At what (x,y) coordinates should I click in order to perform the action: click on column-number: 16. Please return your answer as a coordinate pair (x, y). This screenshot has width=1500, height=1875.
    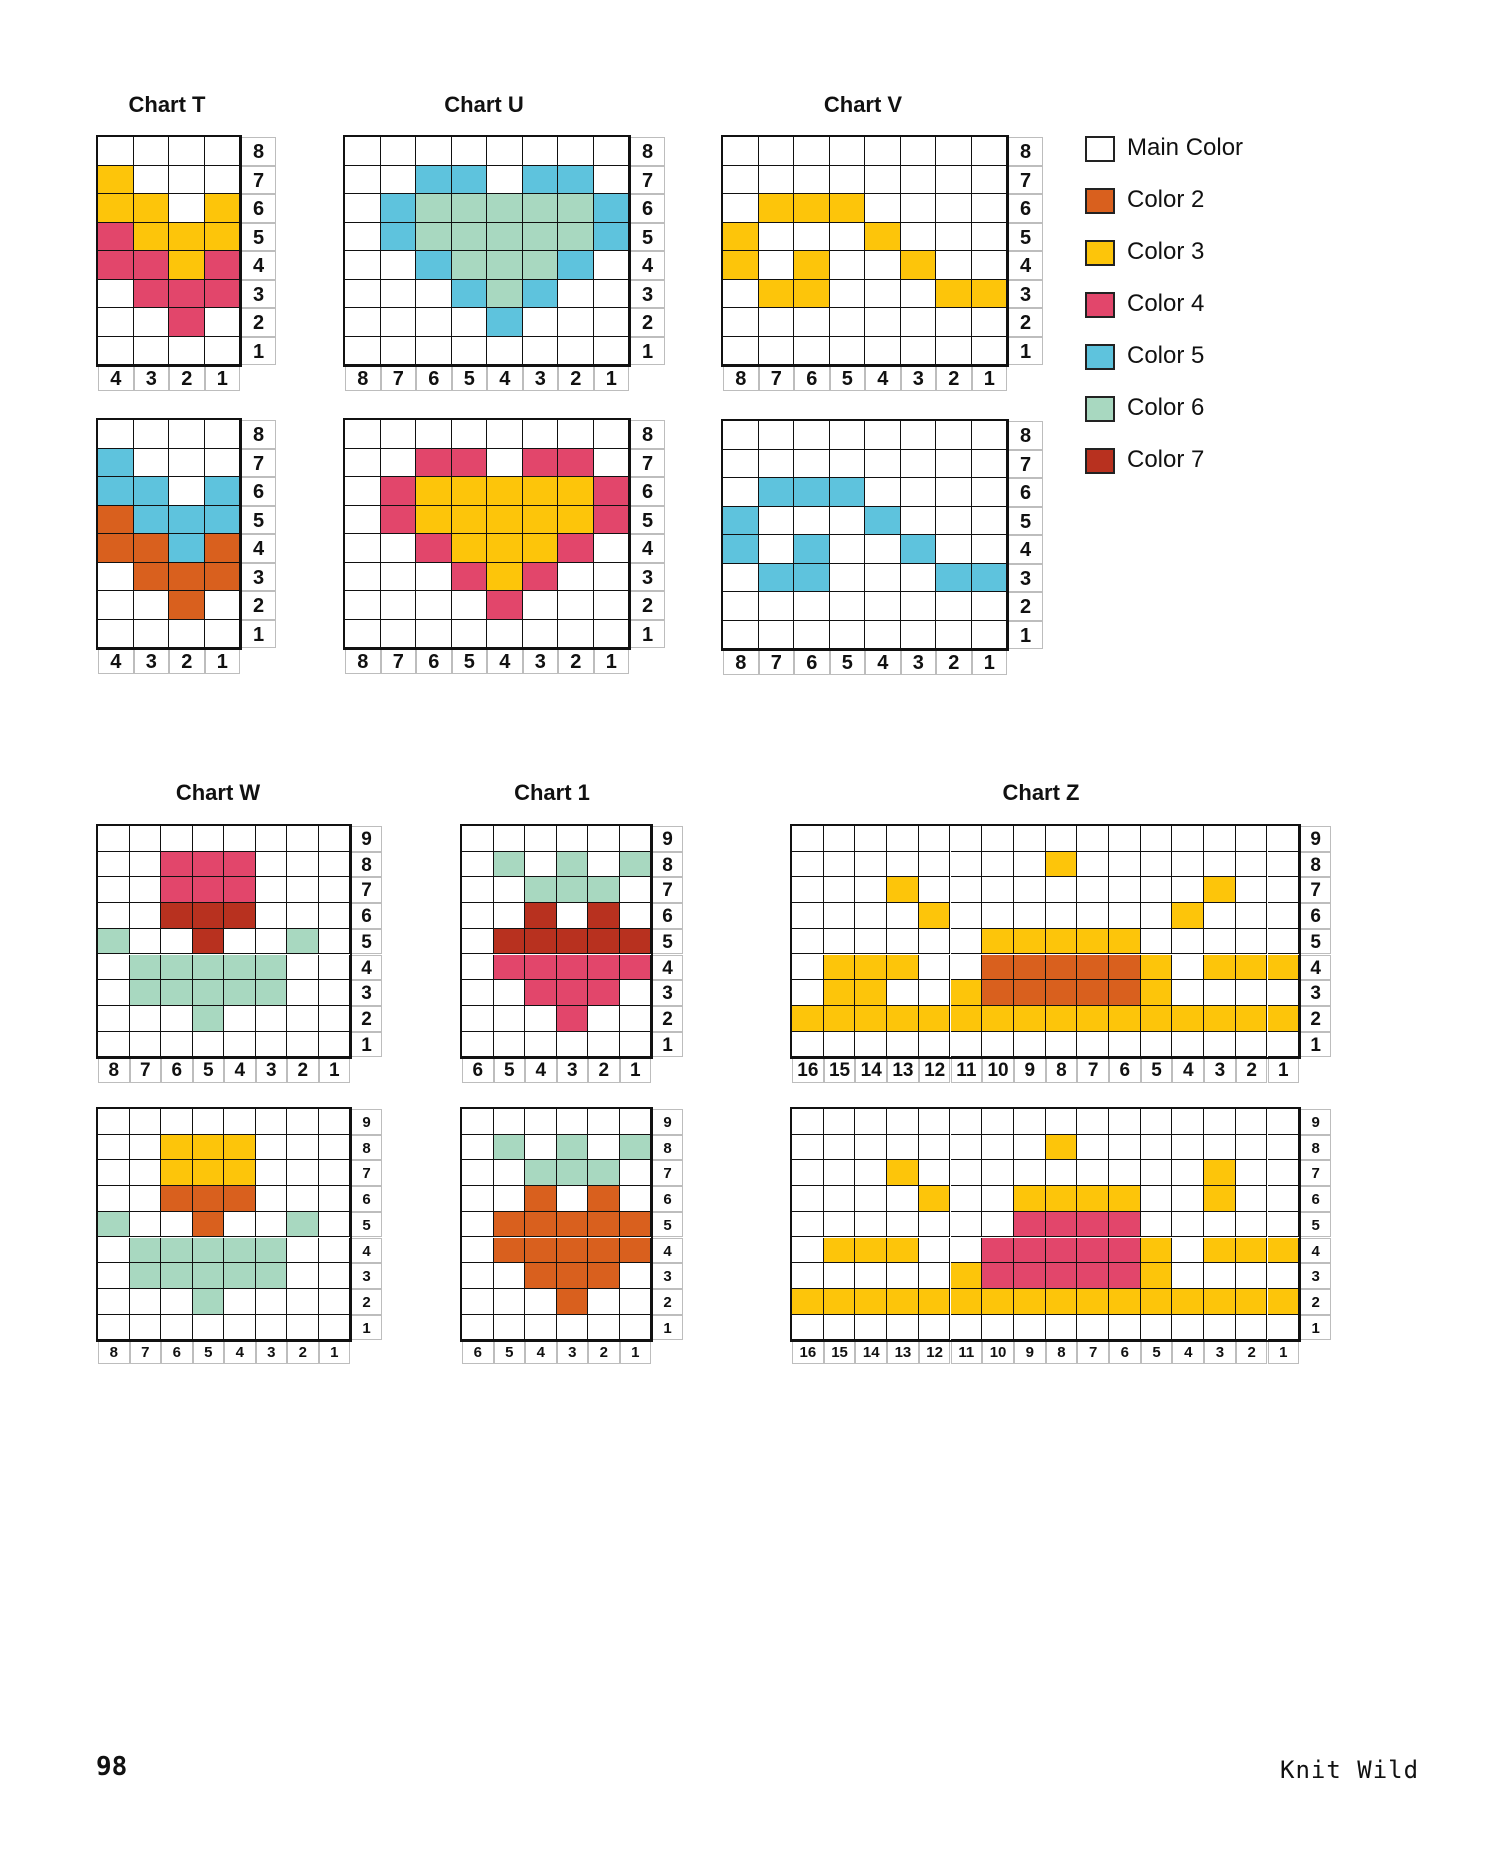
    Looking at the image, I should click on (808, 1071).